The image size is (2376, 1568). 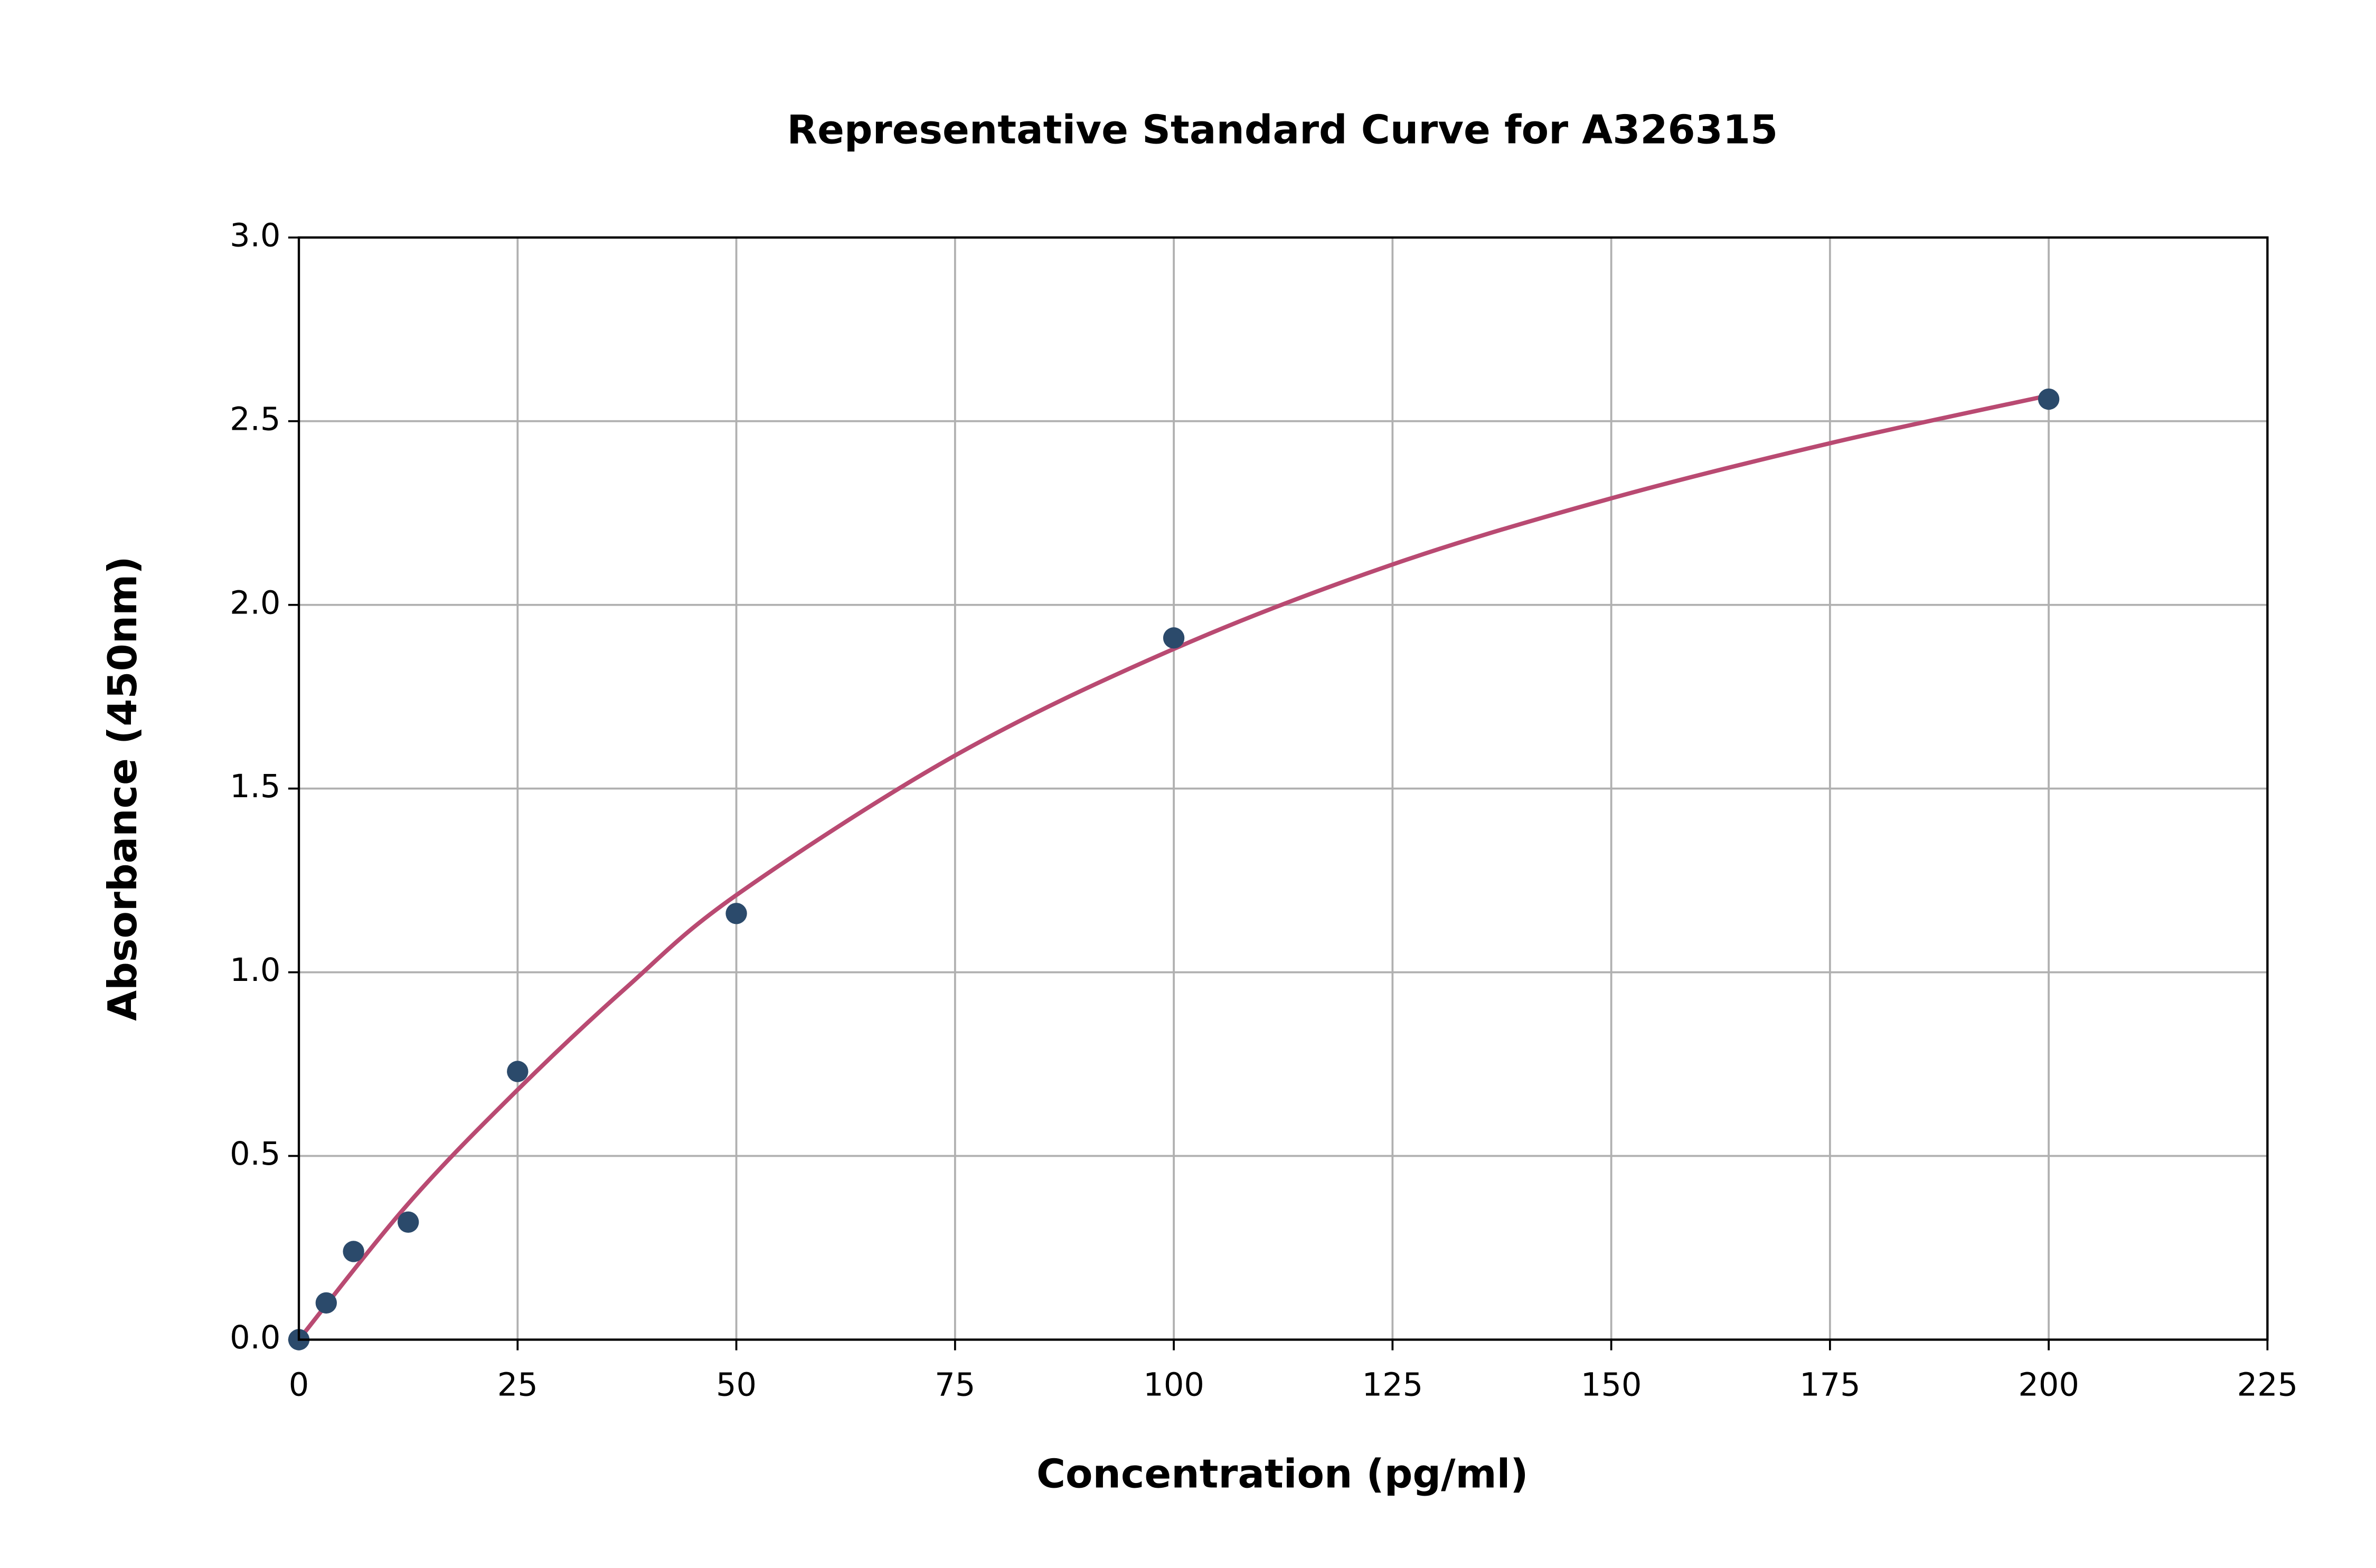 I want to click on x-tick-label: 150, so click(x=1612, y=1384).